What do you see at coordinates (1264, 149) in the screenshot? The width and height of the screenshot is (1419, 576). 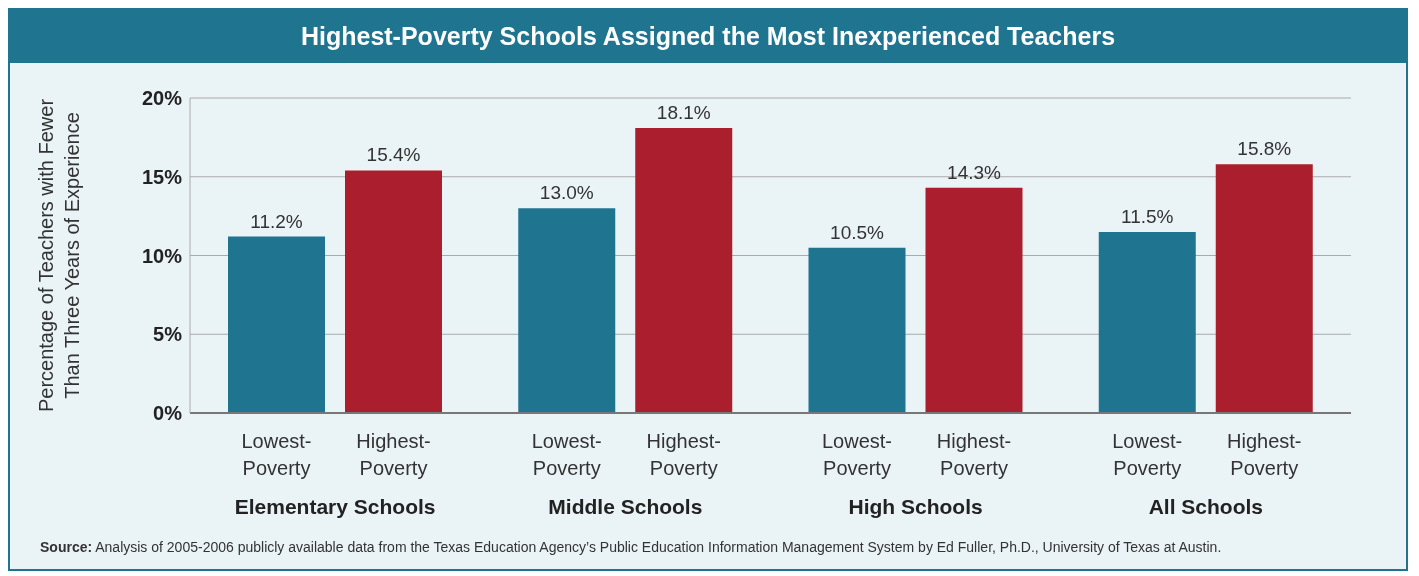 I see `data-label: 15.8%` at bounding box center [1264, 149].